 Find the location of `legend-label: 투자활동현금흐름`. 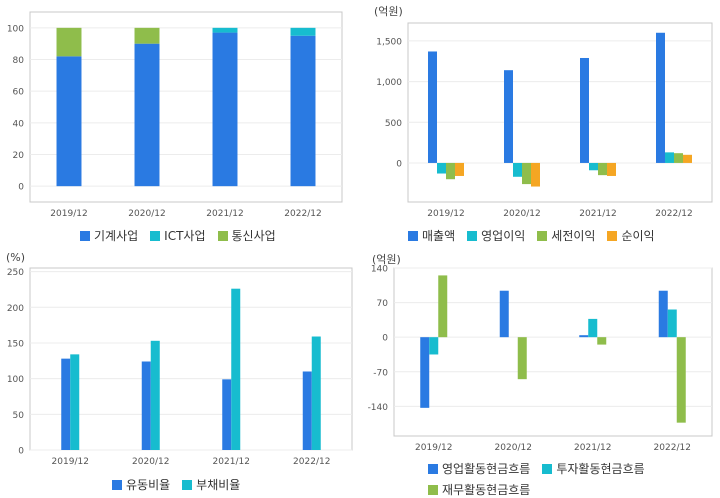

legend-label: 투자활동현금흐름 is located at coordinates (600, 469).